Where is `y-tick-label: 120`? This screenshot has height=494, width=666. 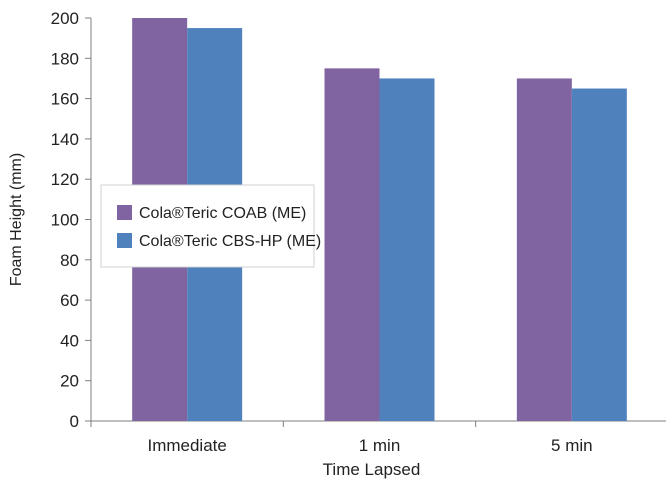 y-tick-label: 120 is located at coordinates (65, 179).